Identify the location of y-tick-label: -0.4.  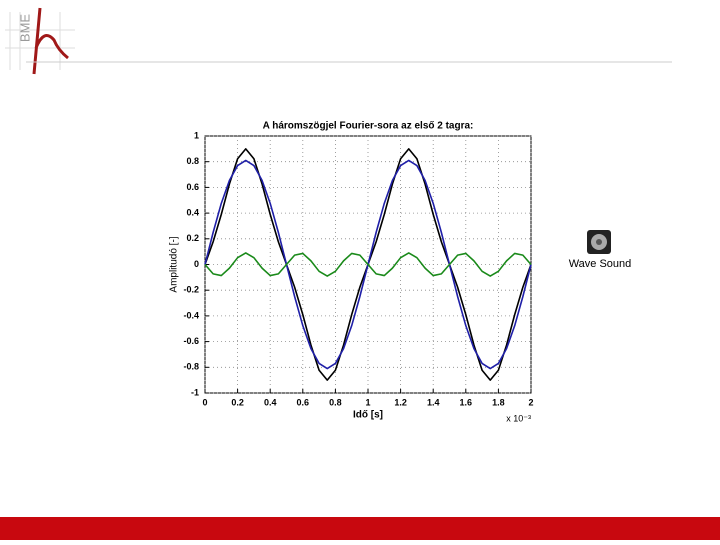
(191, 315).